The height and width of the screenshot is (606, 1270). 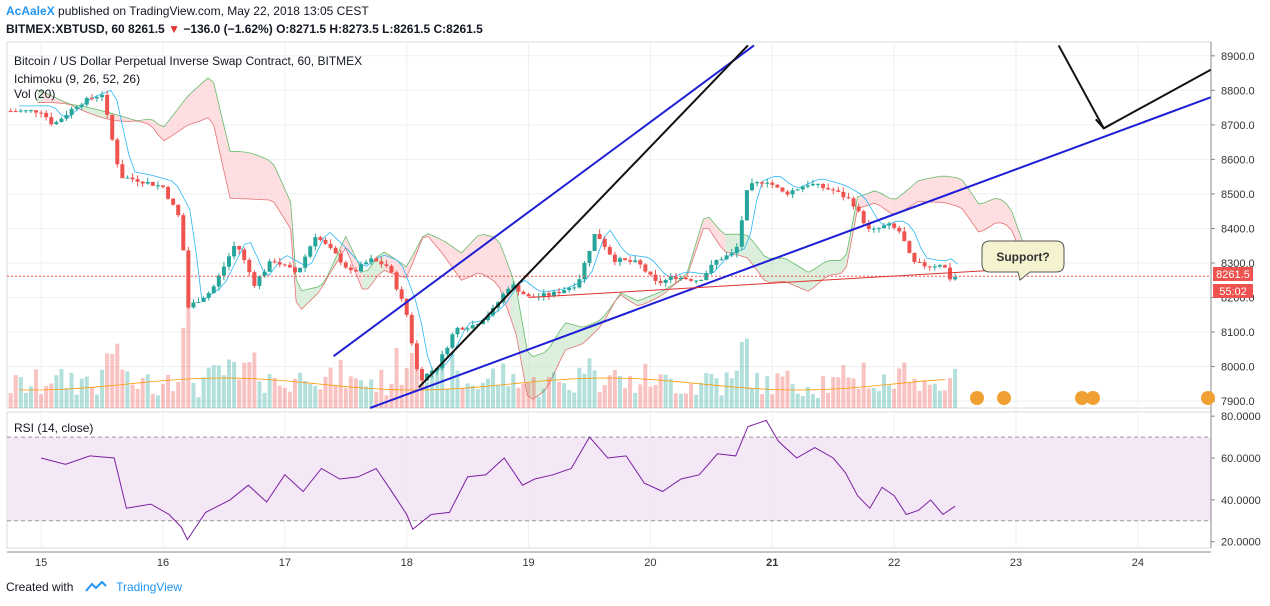 I want to click on tradingview-link: TradingView, so click(x=149, y=587).